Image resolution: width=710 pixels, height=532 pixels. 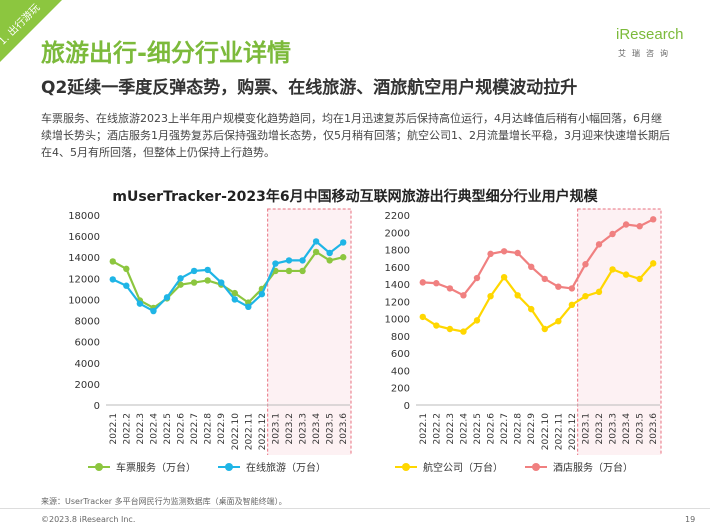 I want to click on right-ytick-label: 600, so click(x=400, y=354).